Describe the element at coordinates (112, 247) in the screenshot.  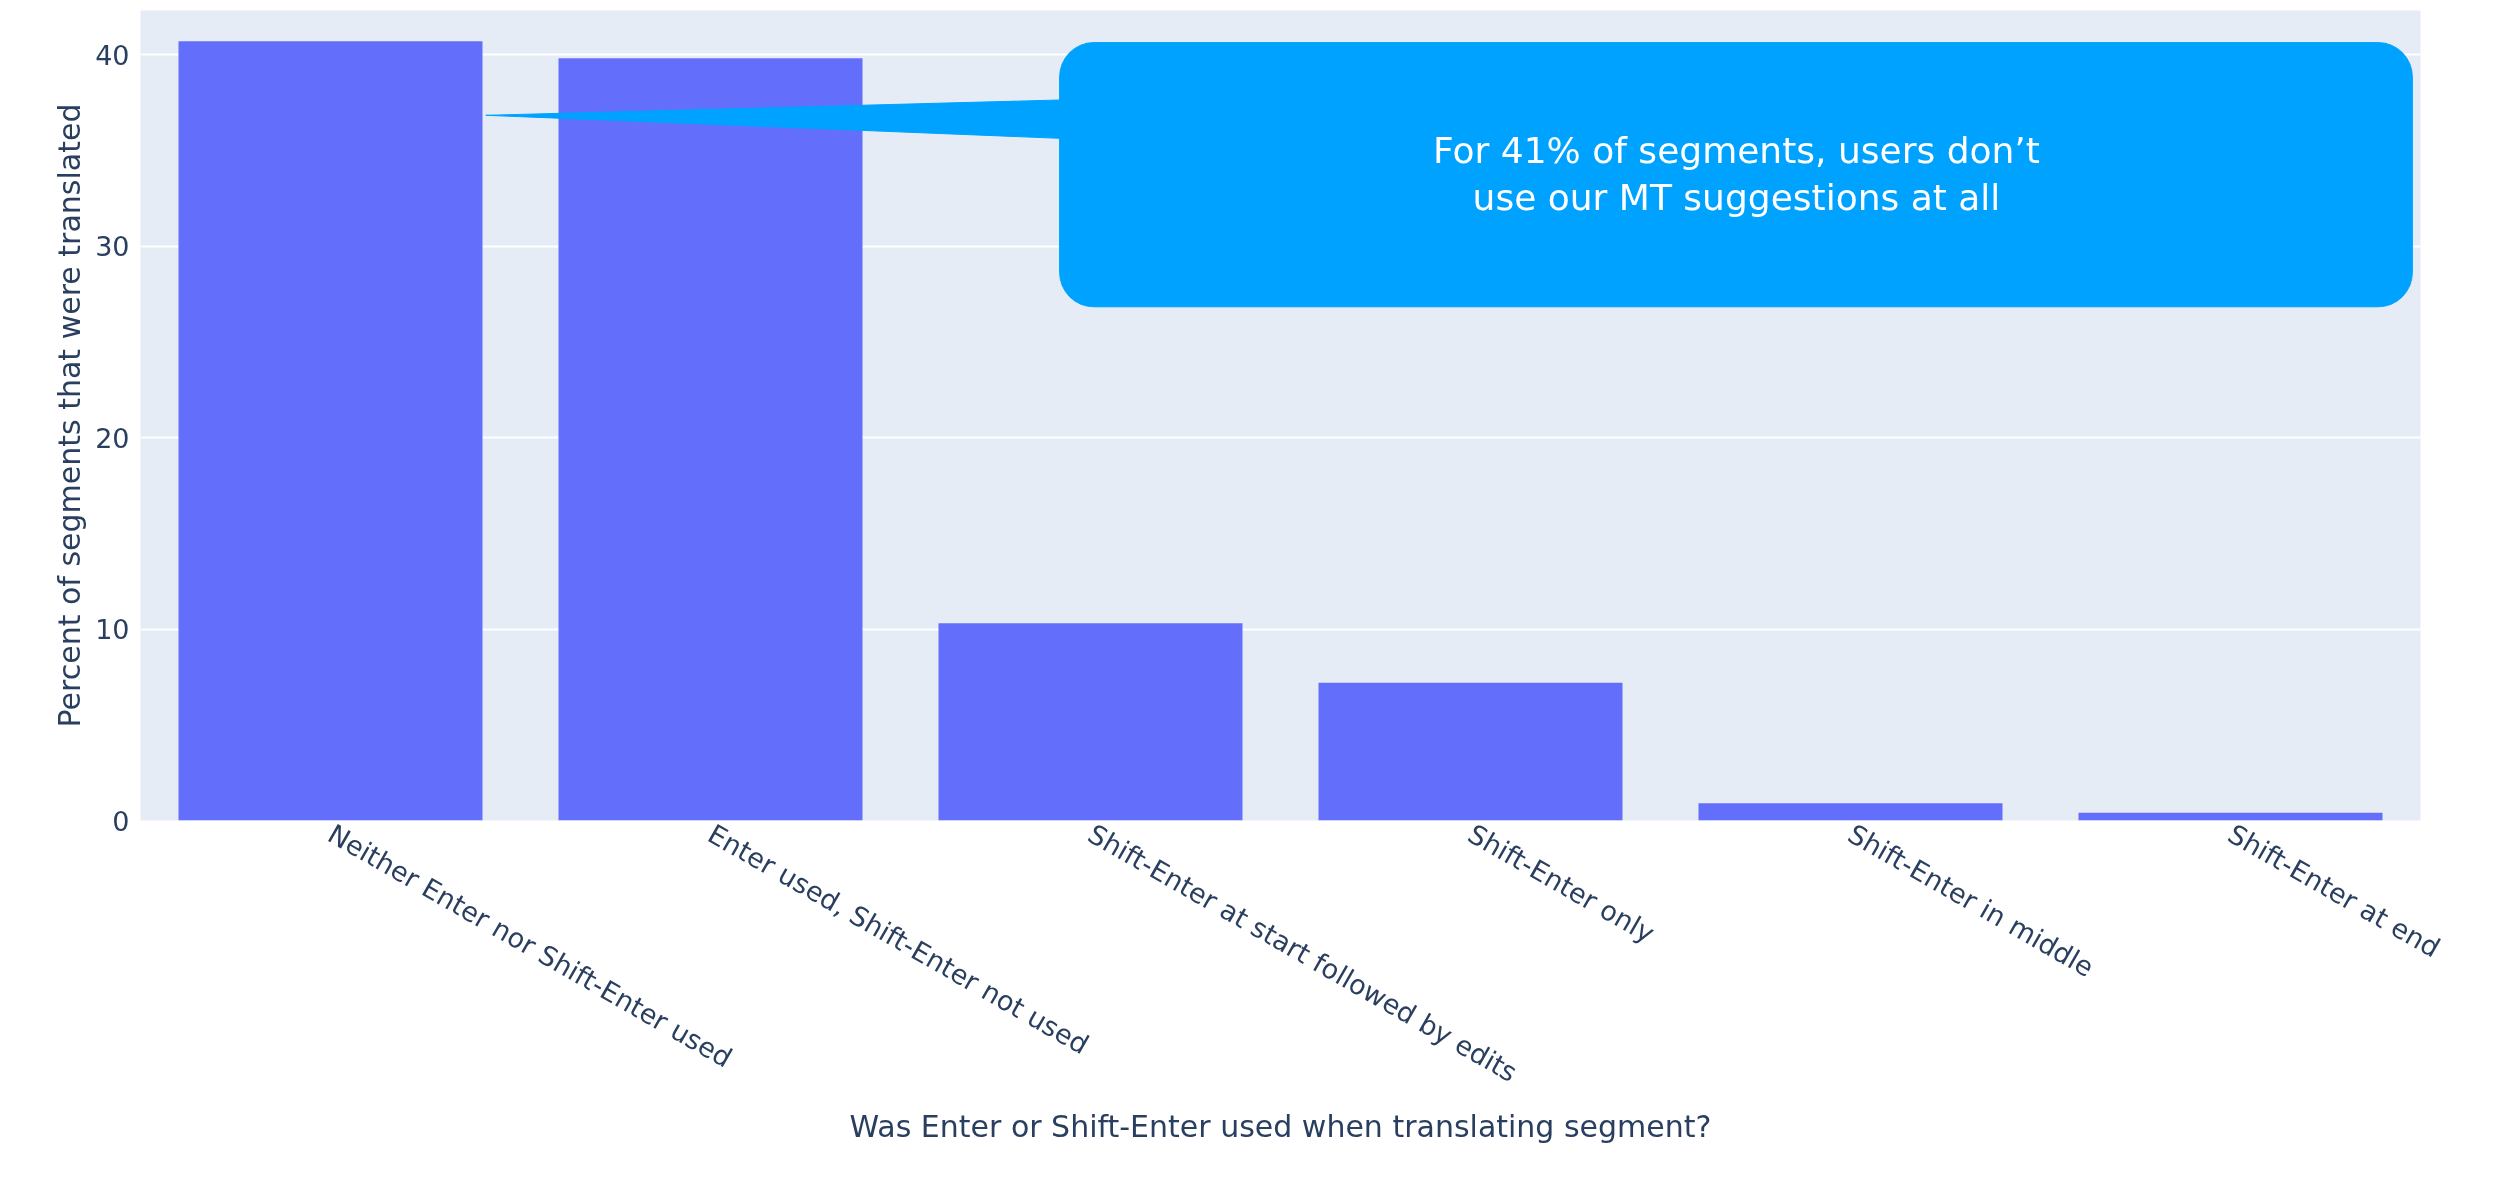
I see `y-tick-label: 30` at that location.